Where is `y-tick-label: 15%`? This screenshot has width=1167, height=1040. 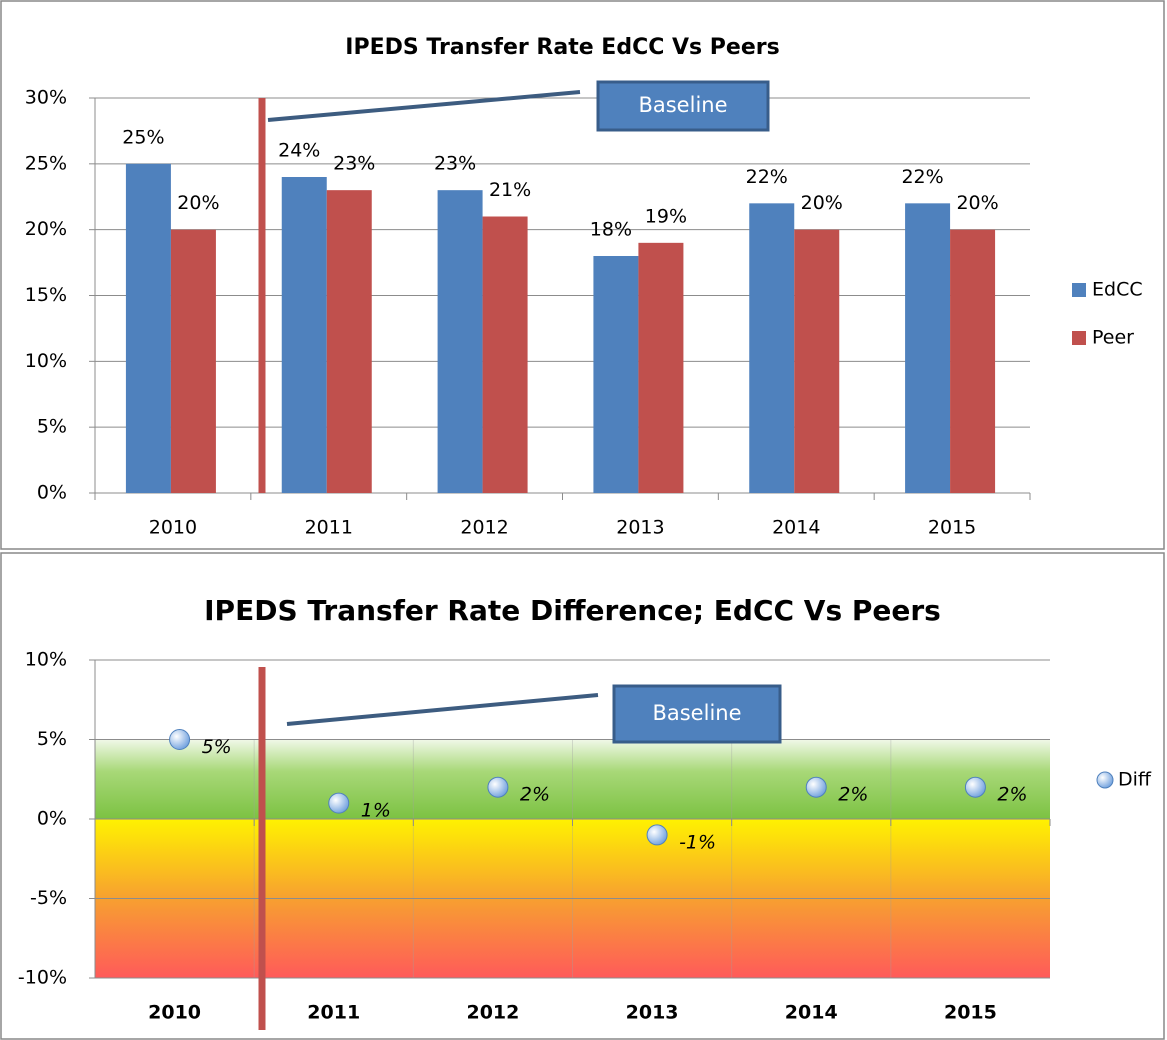
y-tick-label: 15% is located at coordinates (46, 295).